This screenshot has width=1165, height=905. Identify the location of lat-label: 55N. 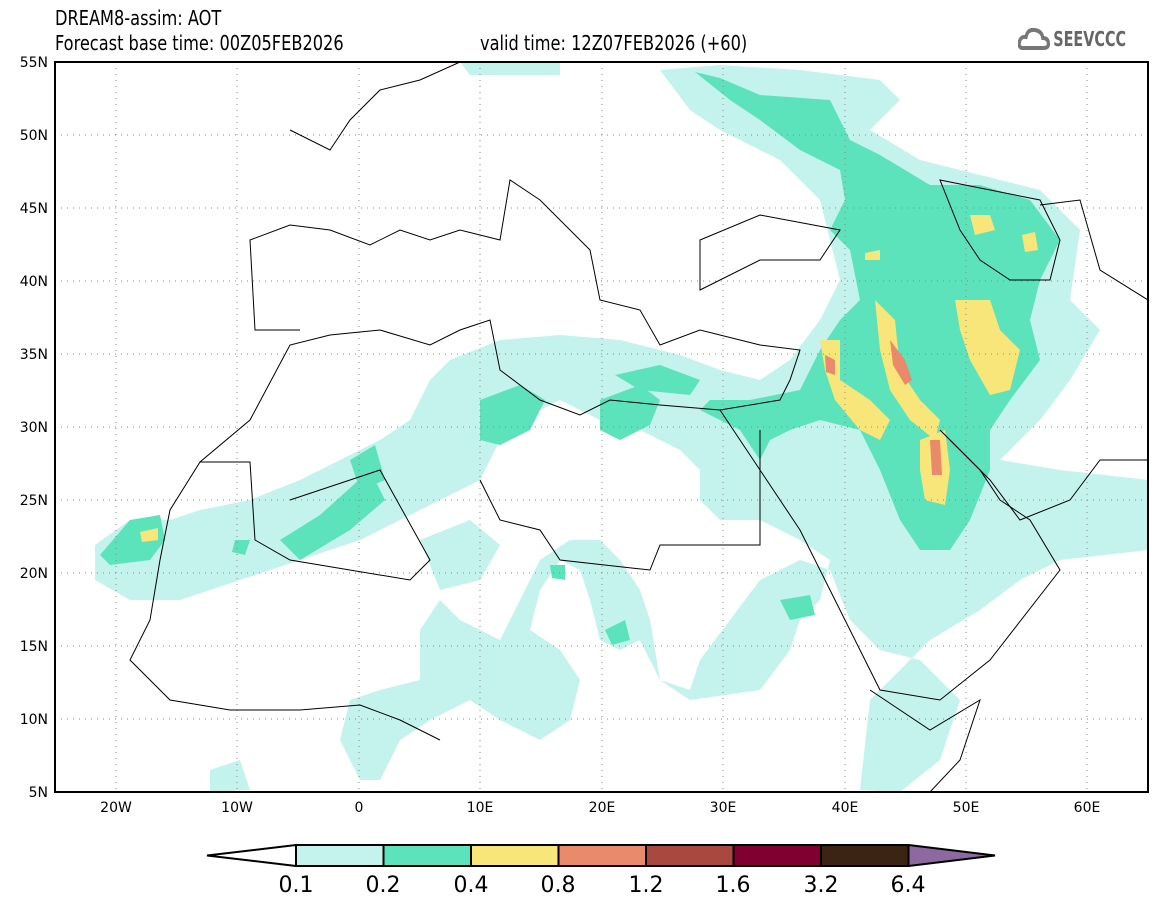
(34, 63).